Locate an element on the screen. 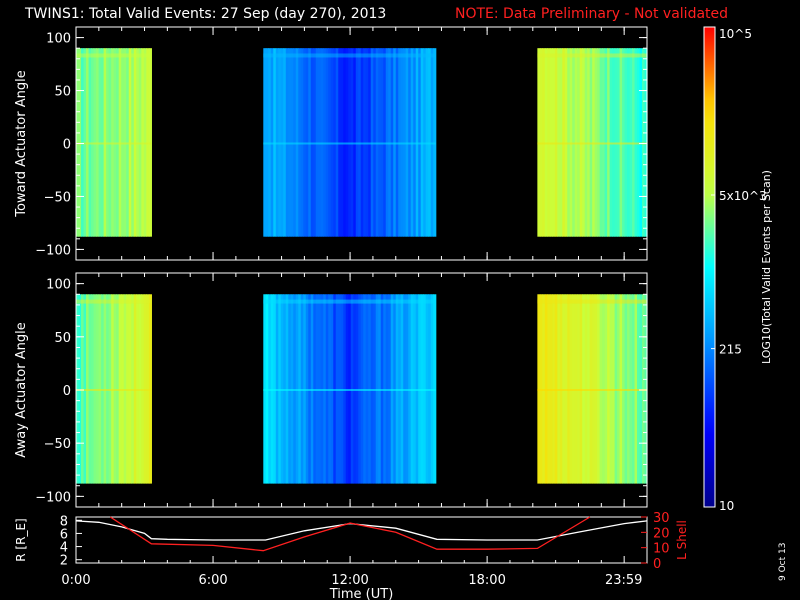 The image size is (800, 600). x-tick-label: 23:59 is located at coordinates (623, 580).